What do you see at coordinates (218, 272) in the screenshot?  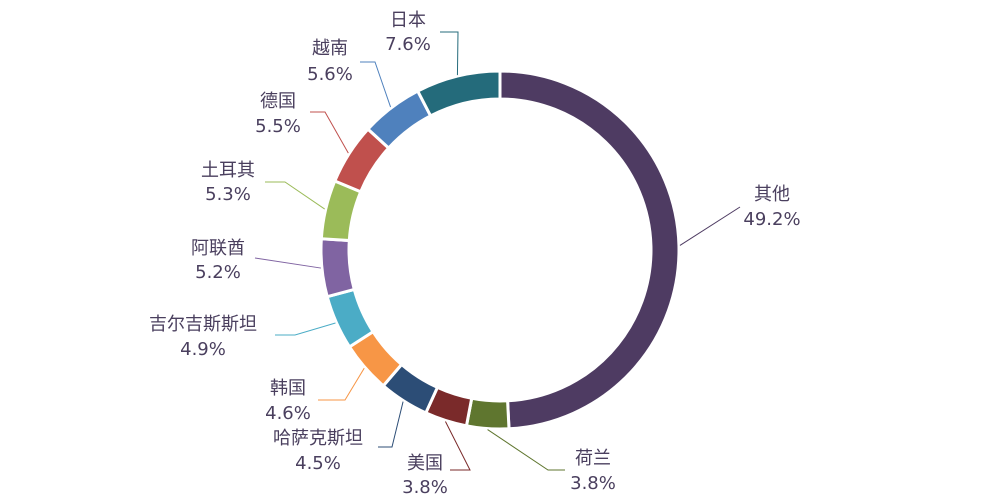 I see `percent-label: 5.2%` at bounding box center [218, 272].